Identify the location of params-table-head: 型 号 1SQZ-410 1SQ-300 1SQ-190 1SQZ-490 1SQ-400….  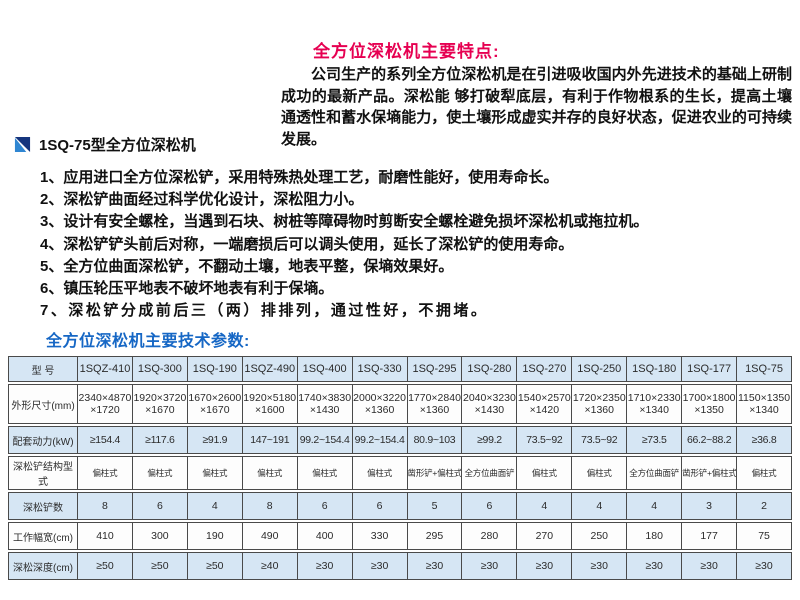
(400, 369).